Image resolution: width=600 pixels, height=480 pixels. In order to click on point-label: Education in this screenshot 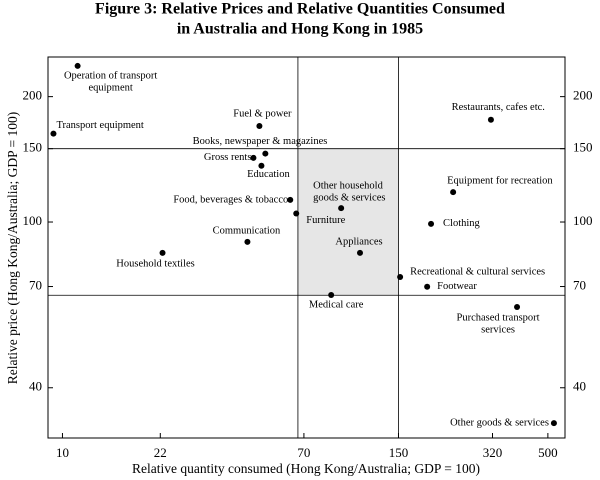, I will do `click(268, 174)`.